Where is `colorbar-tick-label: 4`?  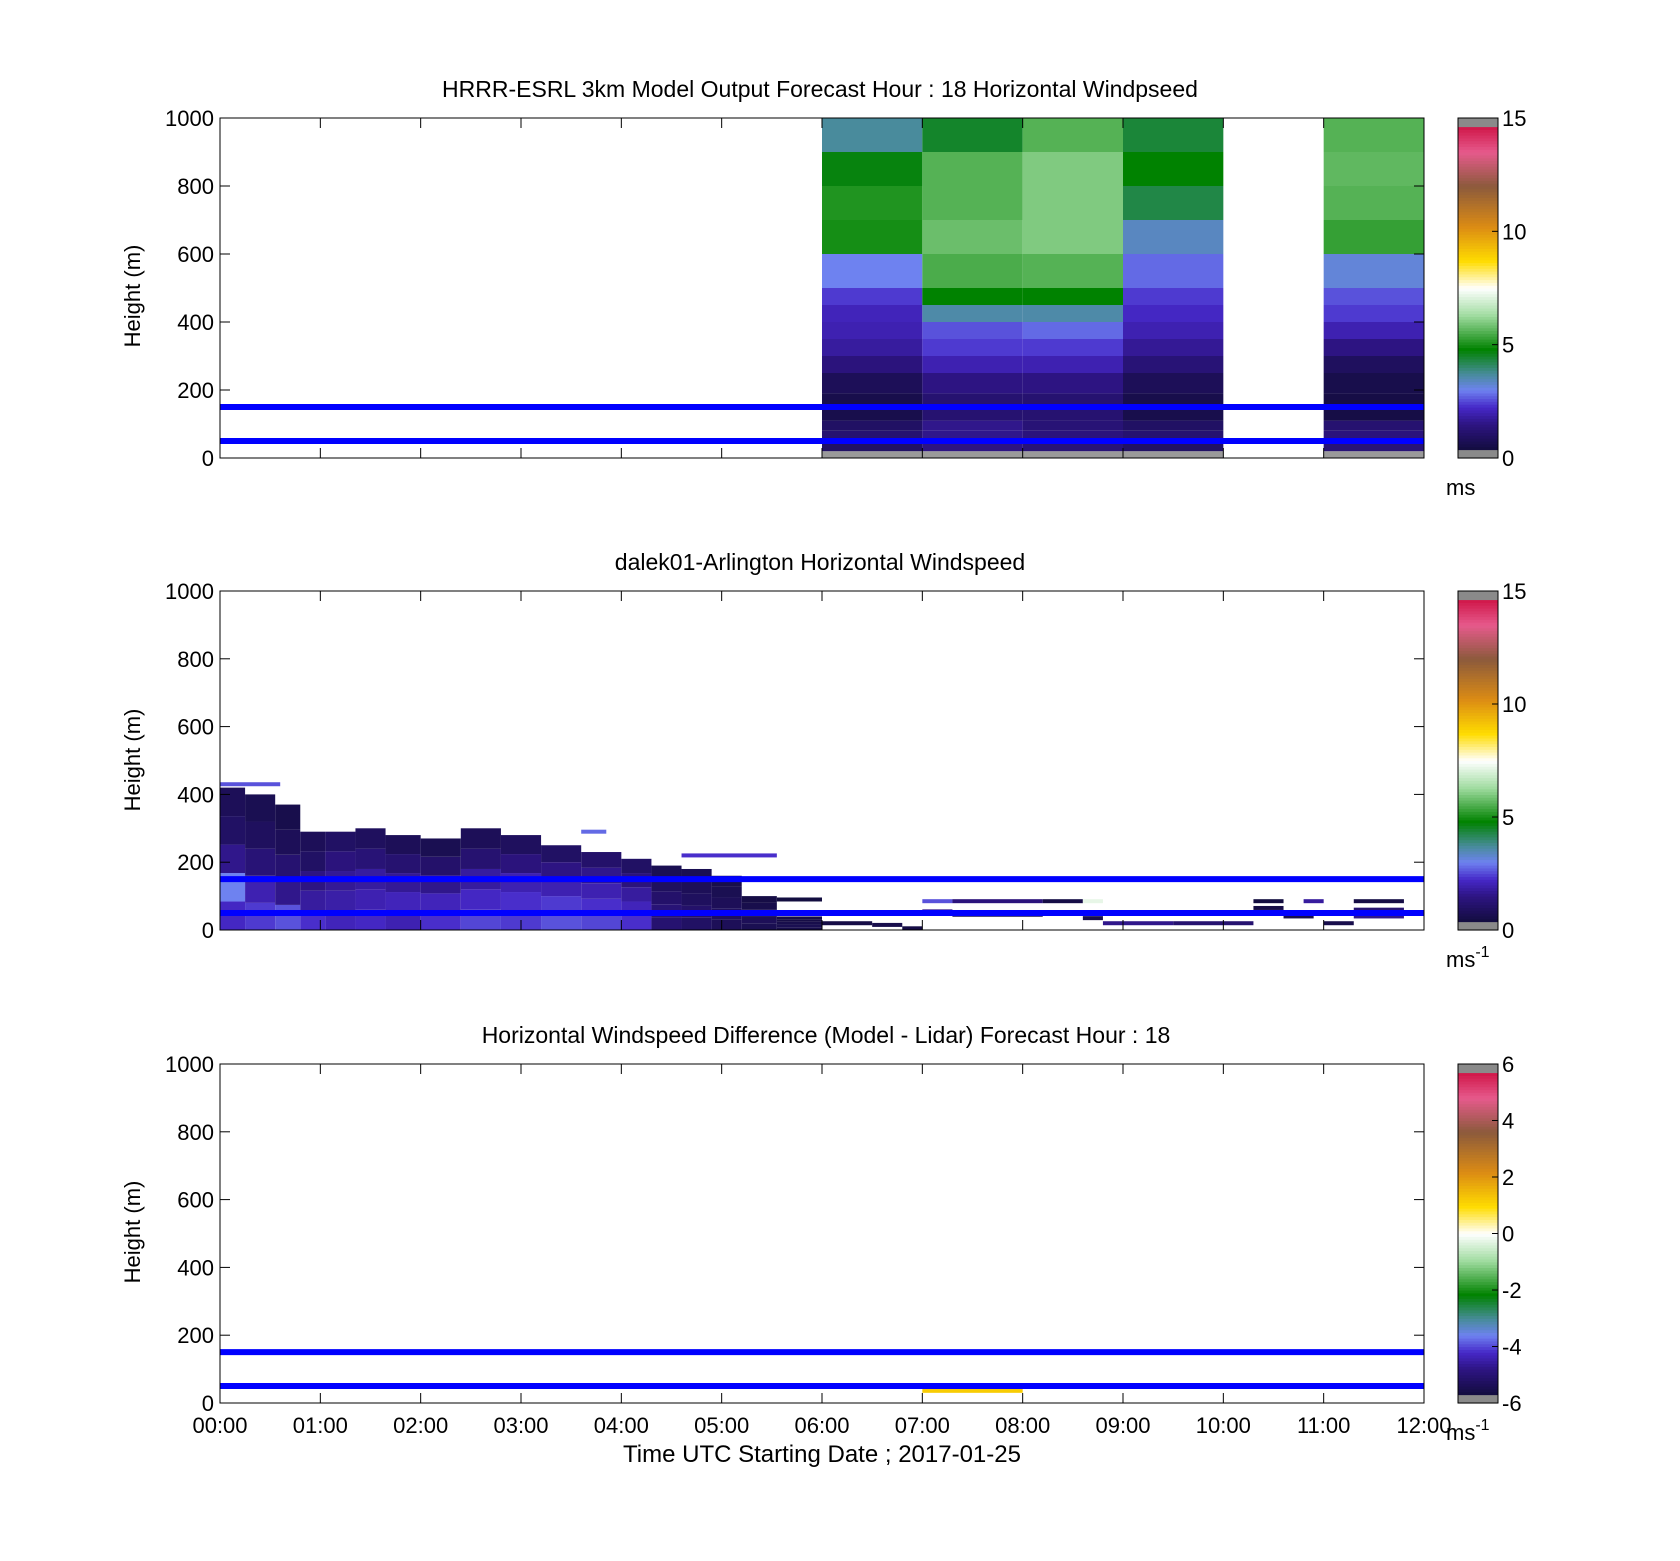
colorbar-tick-label: 4 is located at coordinates (1508, 1121).